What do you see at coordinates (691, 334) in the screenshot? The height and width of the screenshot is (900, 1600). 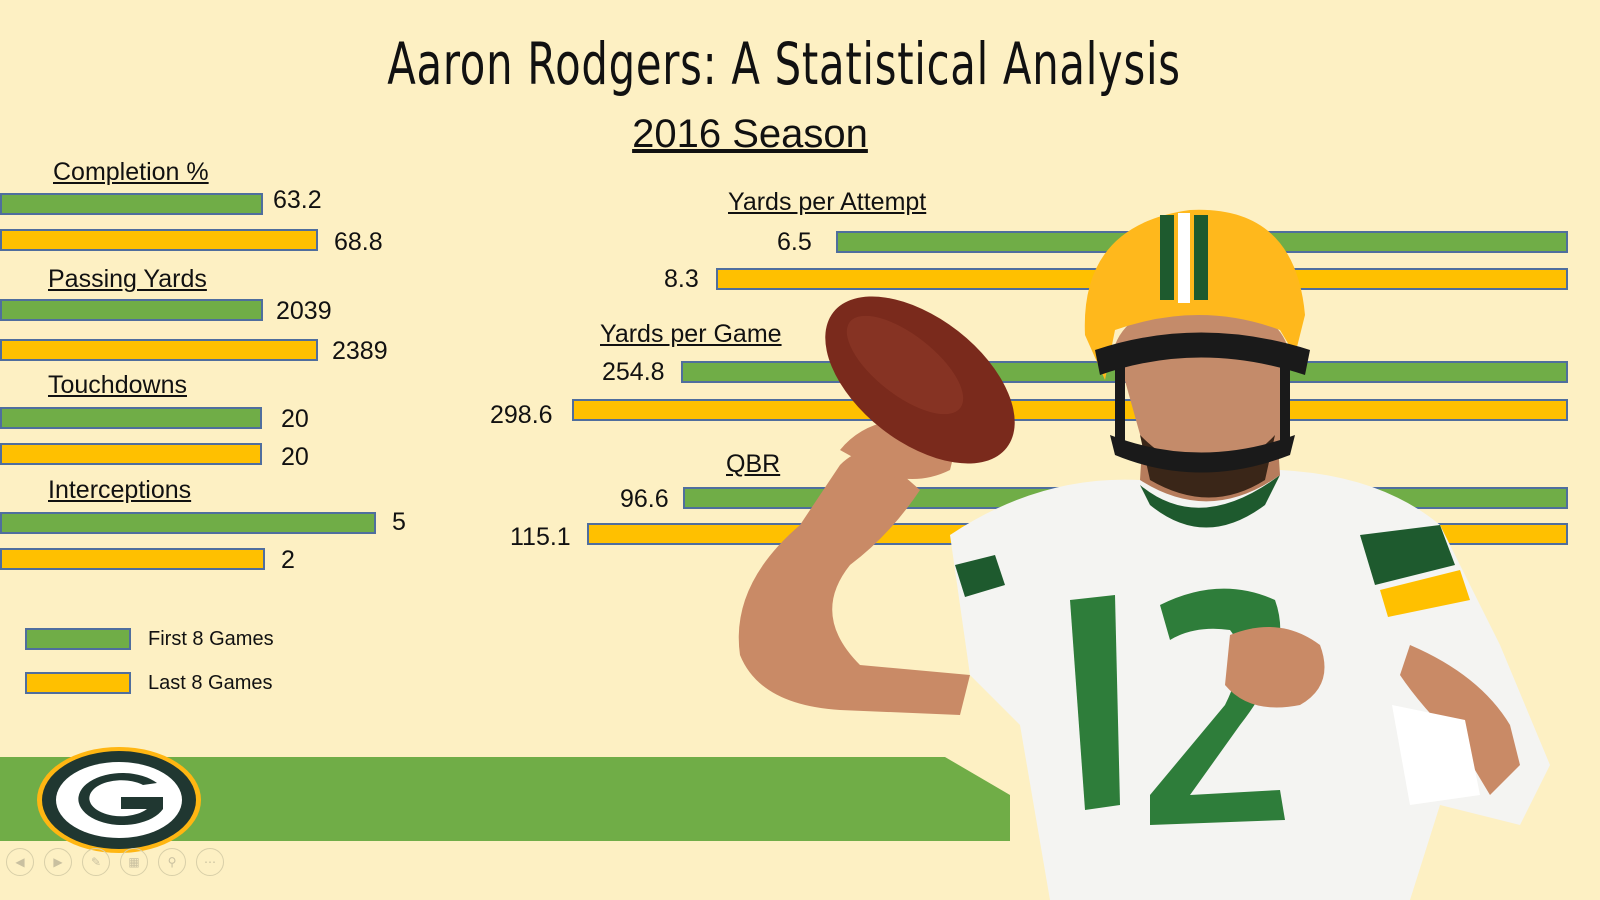 I see `stat-title-yards-per-game: Yards per Game` at bounding box center [691, 334].